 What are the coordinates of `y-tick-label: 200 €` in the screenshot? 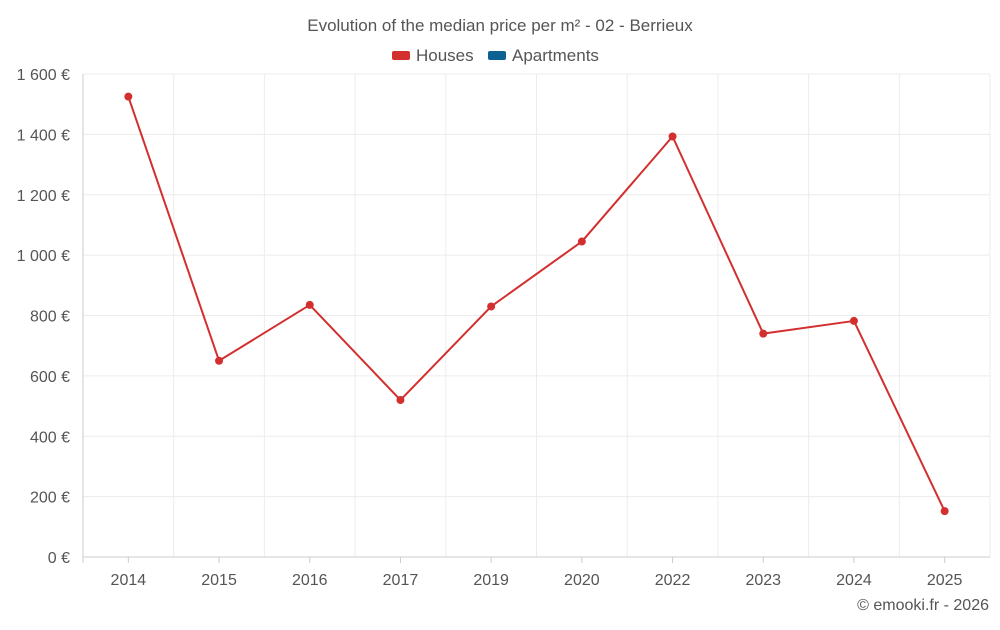 It's located at (50, 498).